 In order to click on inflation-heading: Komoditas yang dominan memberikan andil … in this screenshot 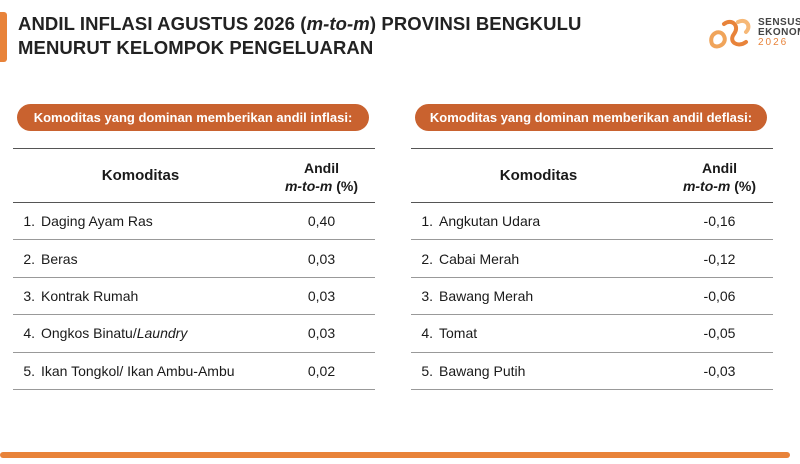, I will do `click(193, 117)`.